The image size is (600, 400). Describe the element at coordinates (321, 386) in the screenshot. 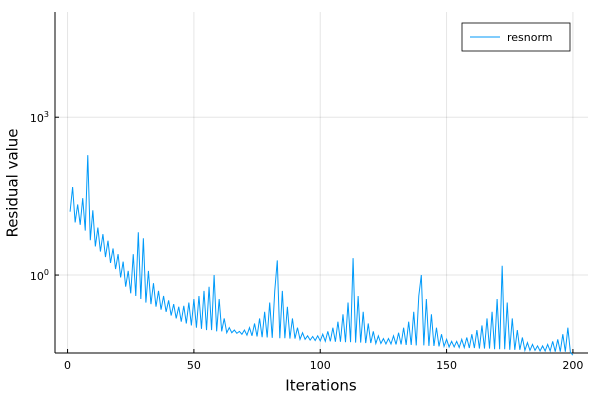

I see `x-axis-label: Iterations` at that location.